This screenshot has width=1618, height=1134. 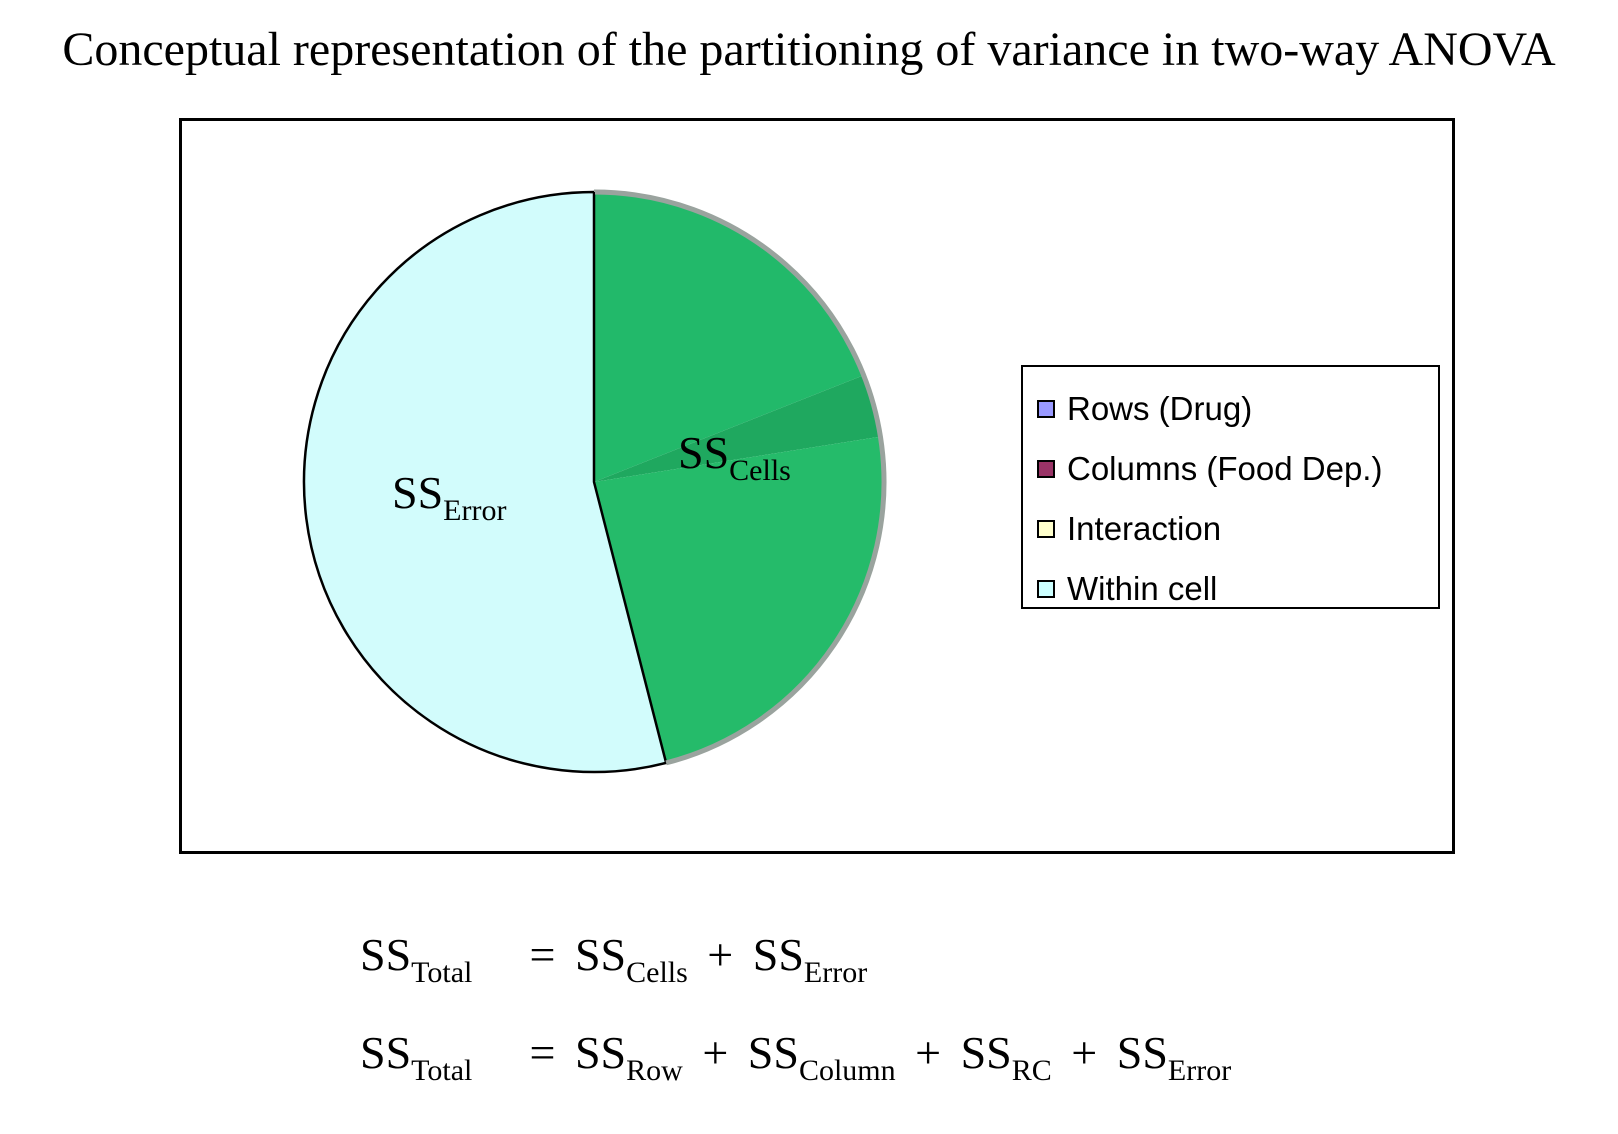 I want to click on equation-term: SSRow, so click(x=628, y=1057).